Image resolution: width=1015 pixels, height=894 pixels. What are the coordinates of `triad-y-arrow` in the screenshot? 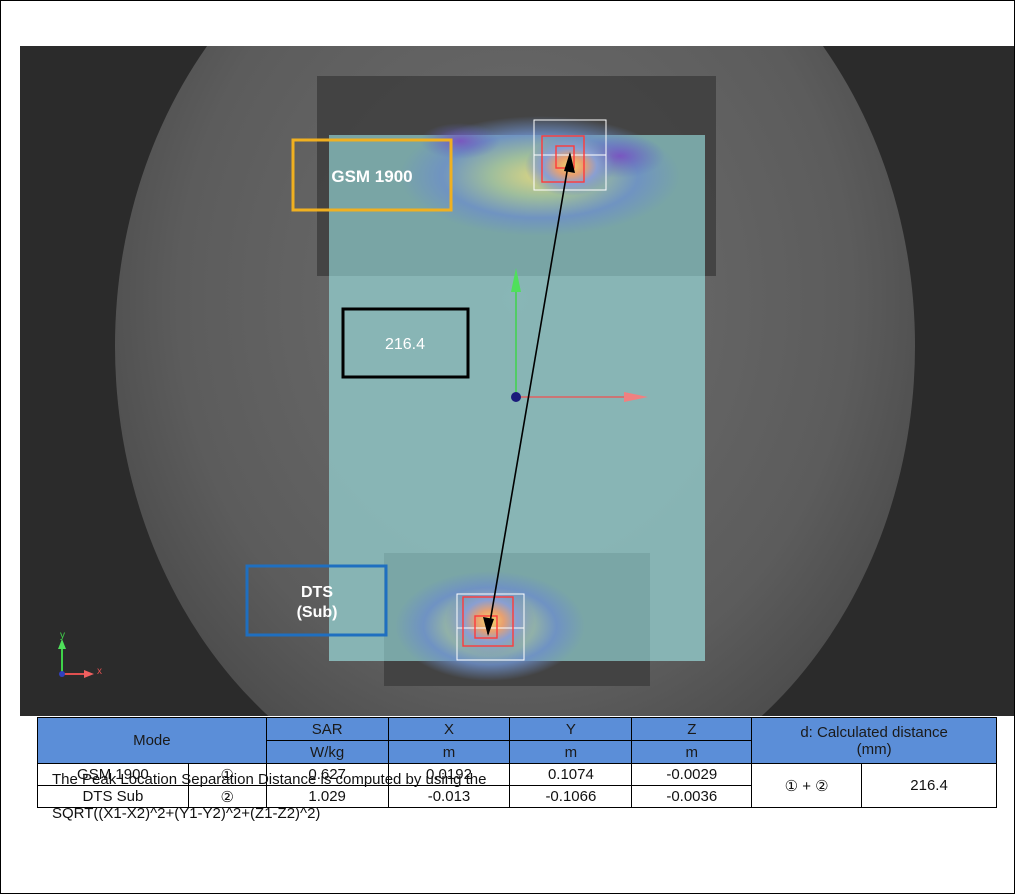 It's located at (62, 644).